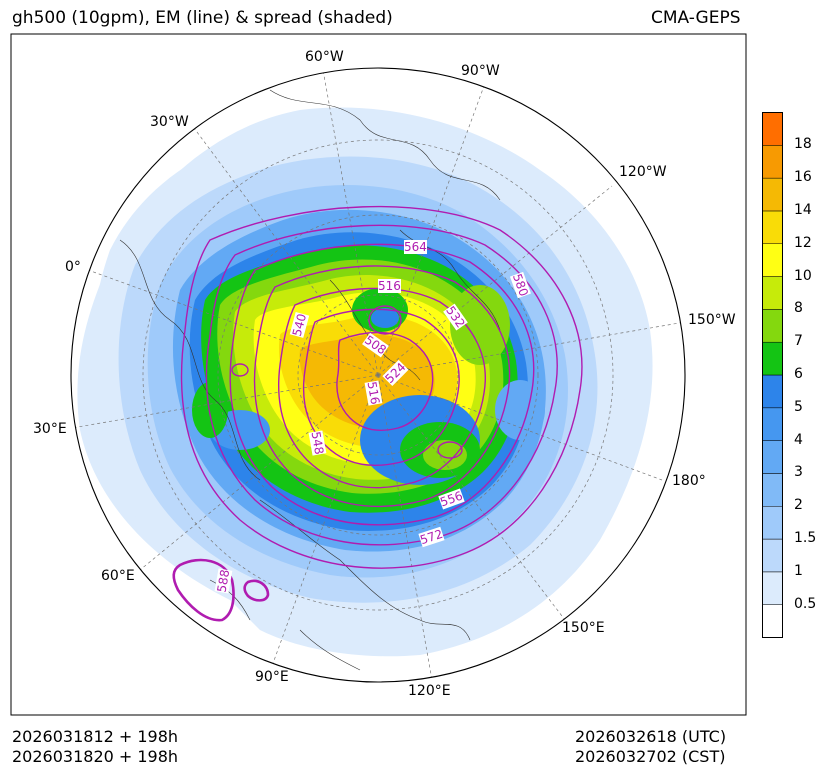  What do you see at coordinates (583, 628) in the screenshot?
I see `meridian-label-150e: 150°E` at bounding box center [583, 628].